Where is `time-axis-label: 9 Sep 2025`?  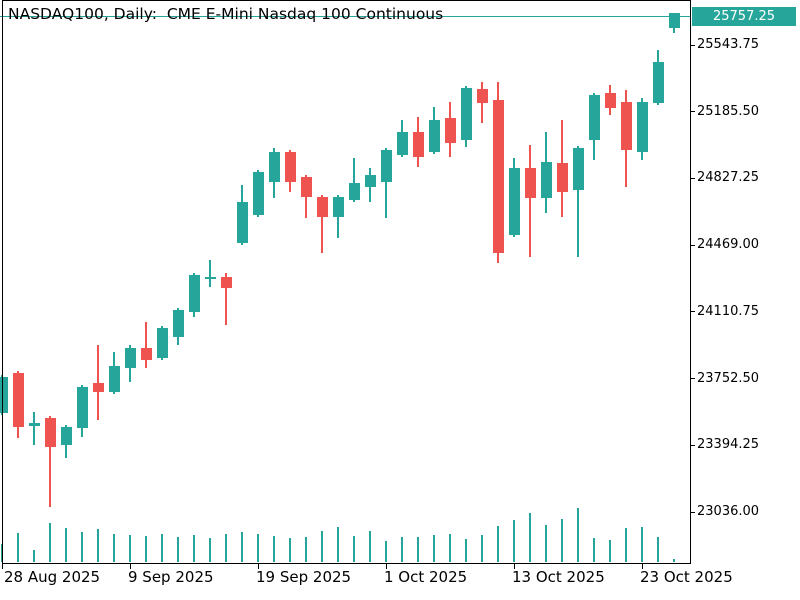
time-axis-label: 9 Sep 2025 is located at coordinates (171, 577).